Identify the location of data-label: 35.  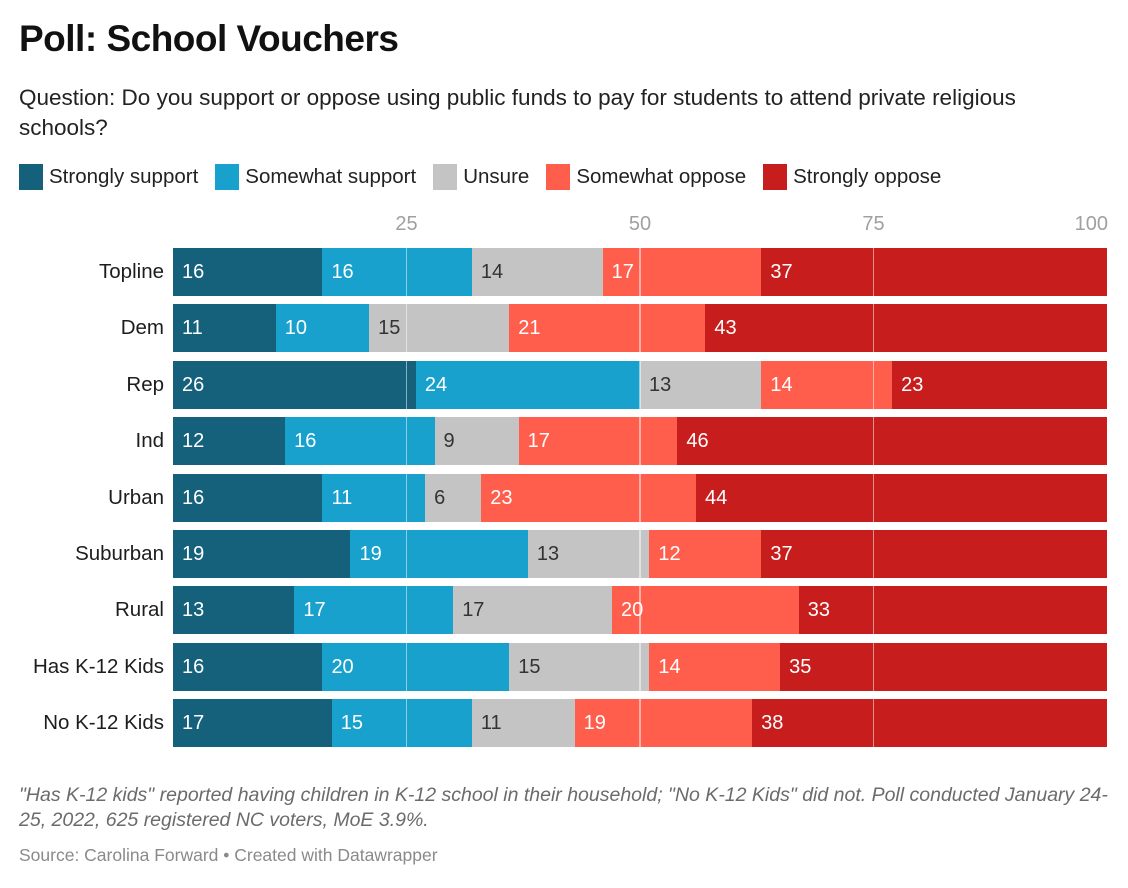
(800, 666).